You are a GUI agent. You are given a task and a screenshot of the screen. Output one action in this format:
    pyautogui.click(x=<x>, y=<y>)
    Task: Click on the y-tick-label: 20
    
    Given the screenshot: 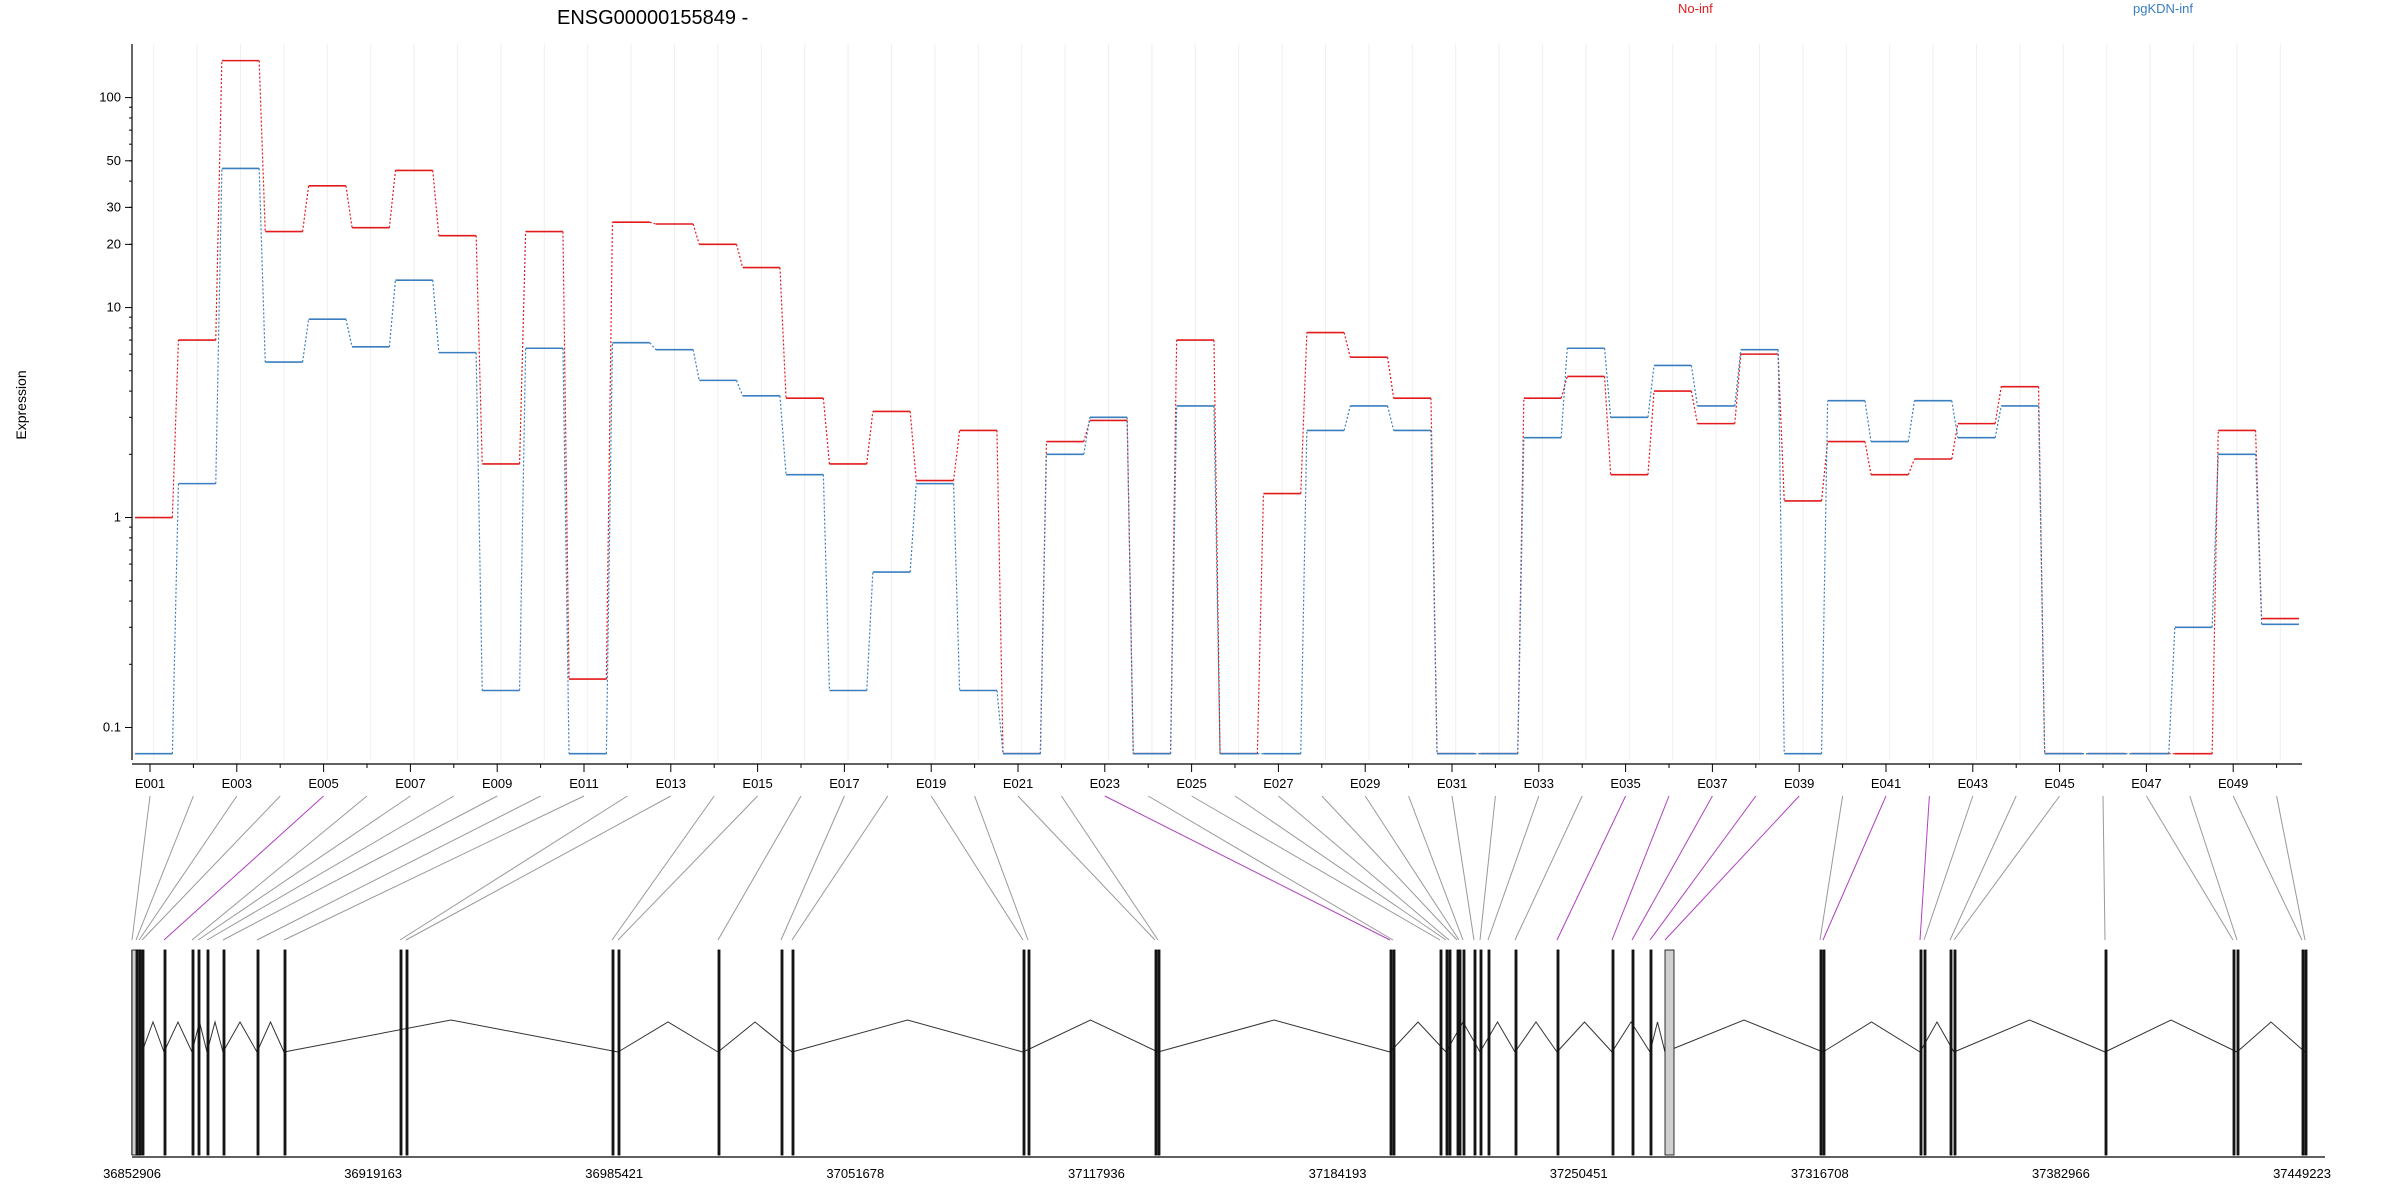 What is the action you would take?
    pyautogui.click(x=114, y=243)
    